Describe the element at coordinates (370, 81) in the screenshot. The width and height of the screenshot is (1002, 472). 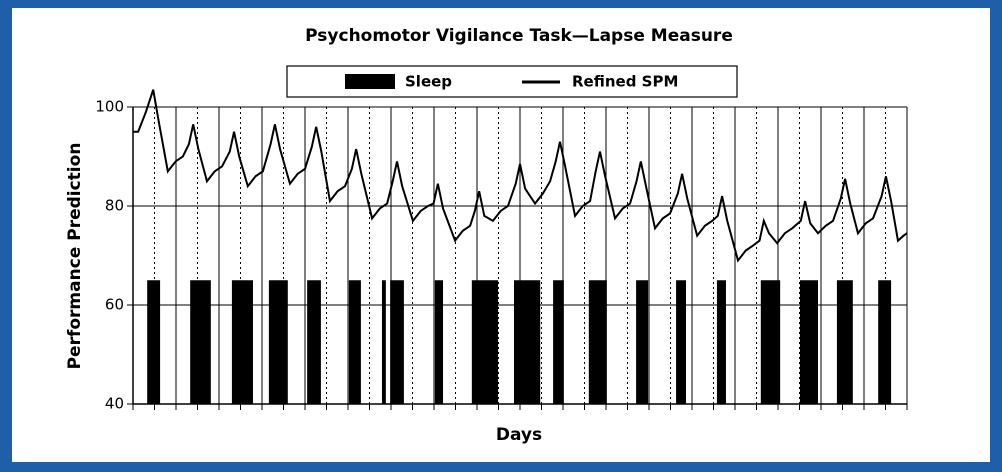
I see `legend-swatch` at that location.